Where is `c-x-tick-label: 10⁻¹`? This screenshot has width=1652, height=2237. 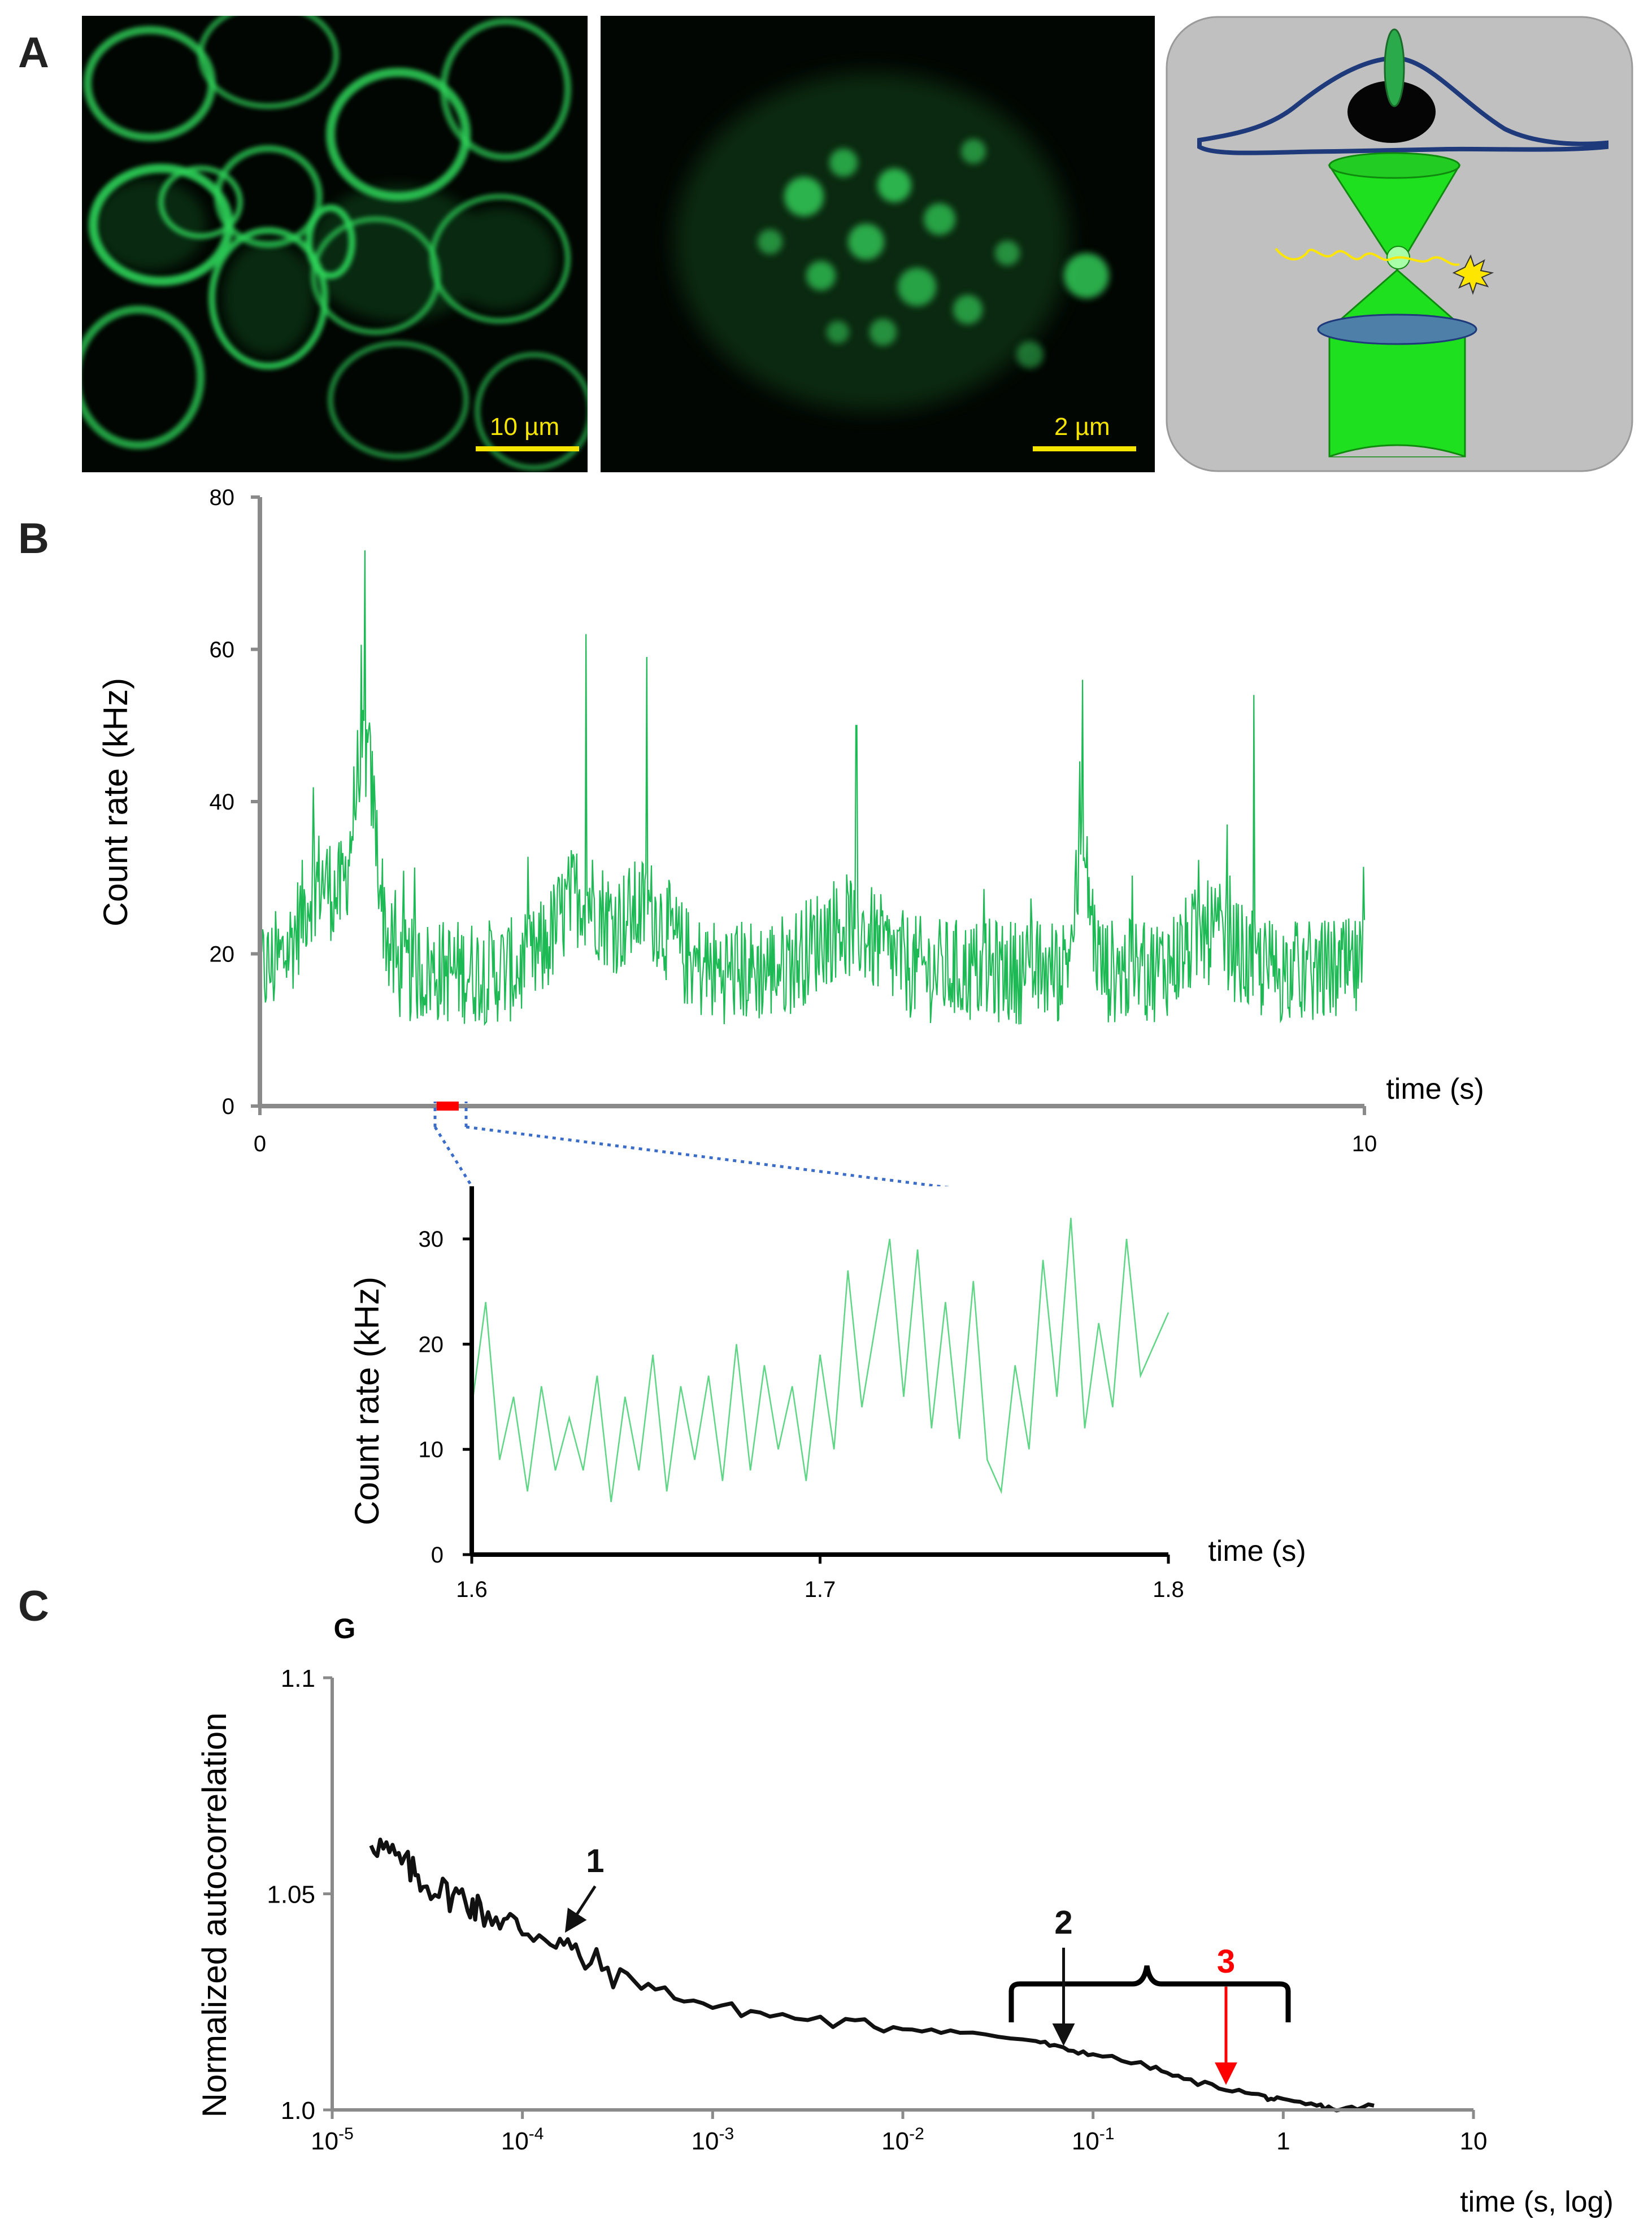
c-x-tick-label: 10⁻¹ is located at coordinates (1093, 2140).